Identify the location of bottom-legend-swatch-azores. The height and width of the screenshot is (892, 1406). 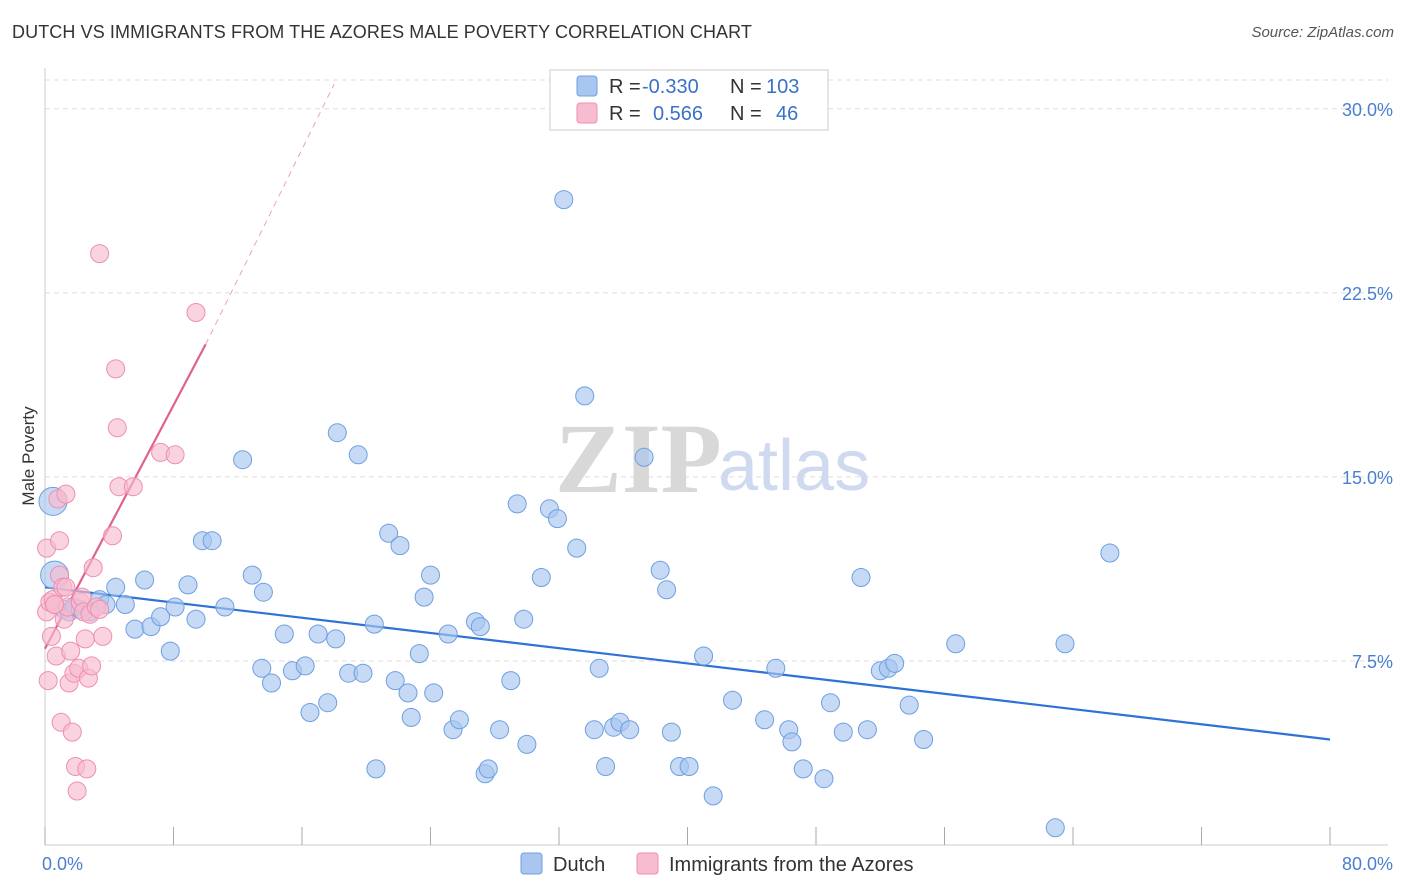
(647, 863).